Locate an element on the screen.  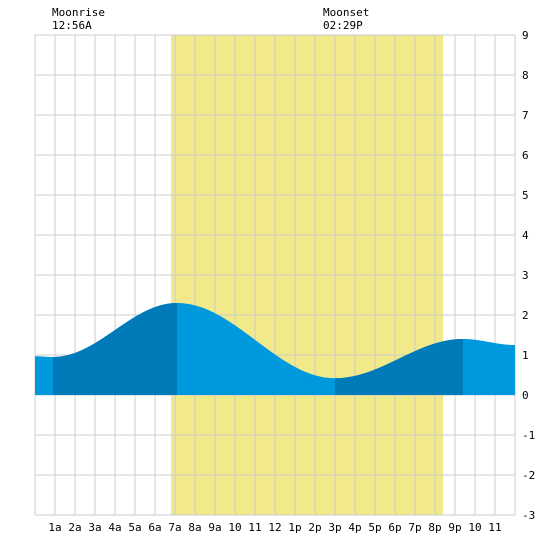
y-tick-label: -2 is located at coordinates (528, 475).